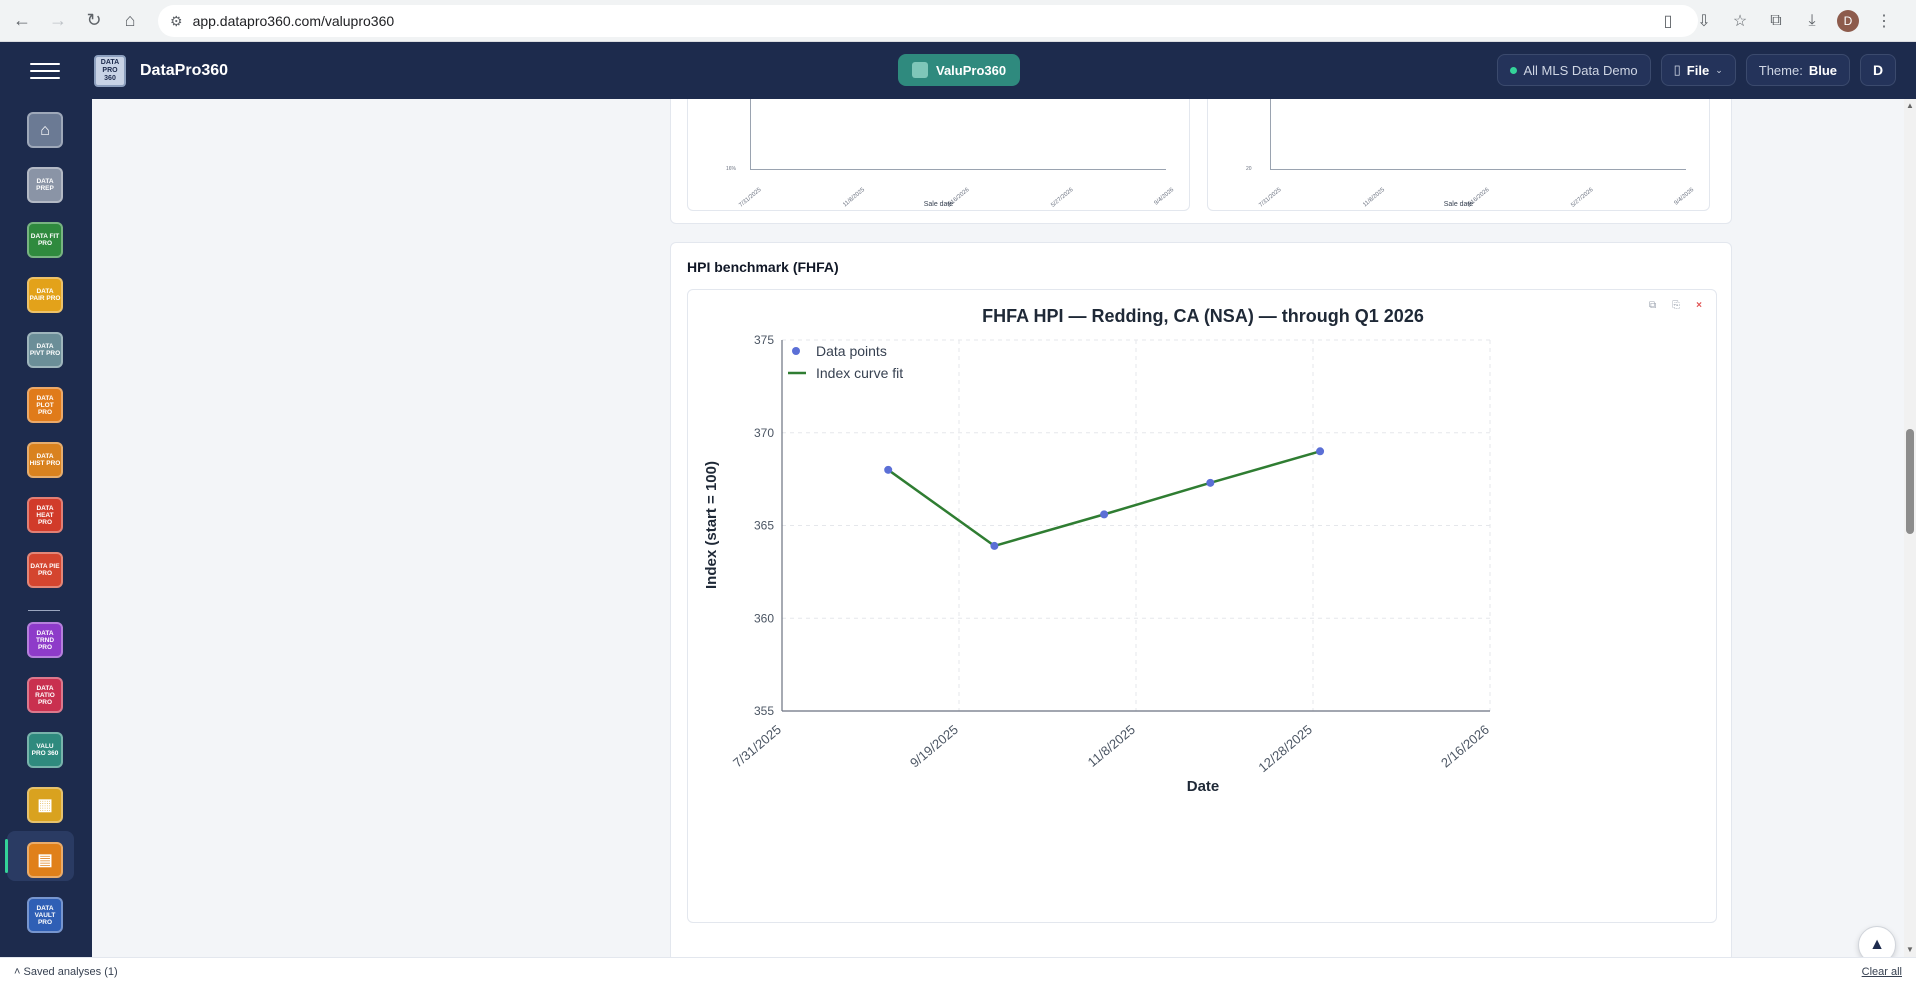 The image size is (1916, 986). What do you see at coordinates (958, 971) in the screenshot?
I see `saved-analyses-bar: ˄ Saved analyses (1) Clear all` at bounding box center [958, 971].